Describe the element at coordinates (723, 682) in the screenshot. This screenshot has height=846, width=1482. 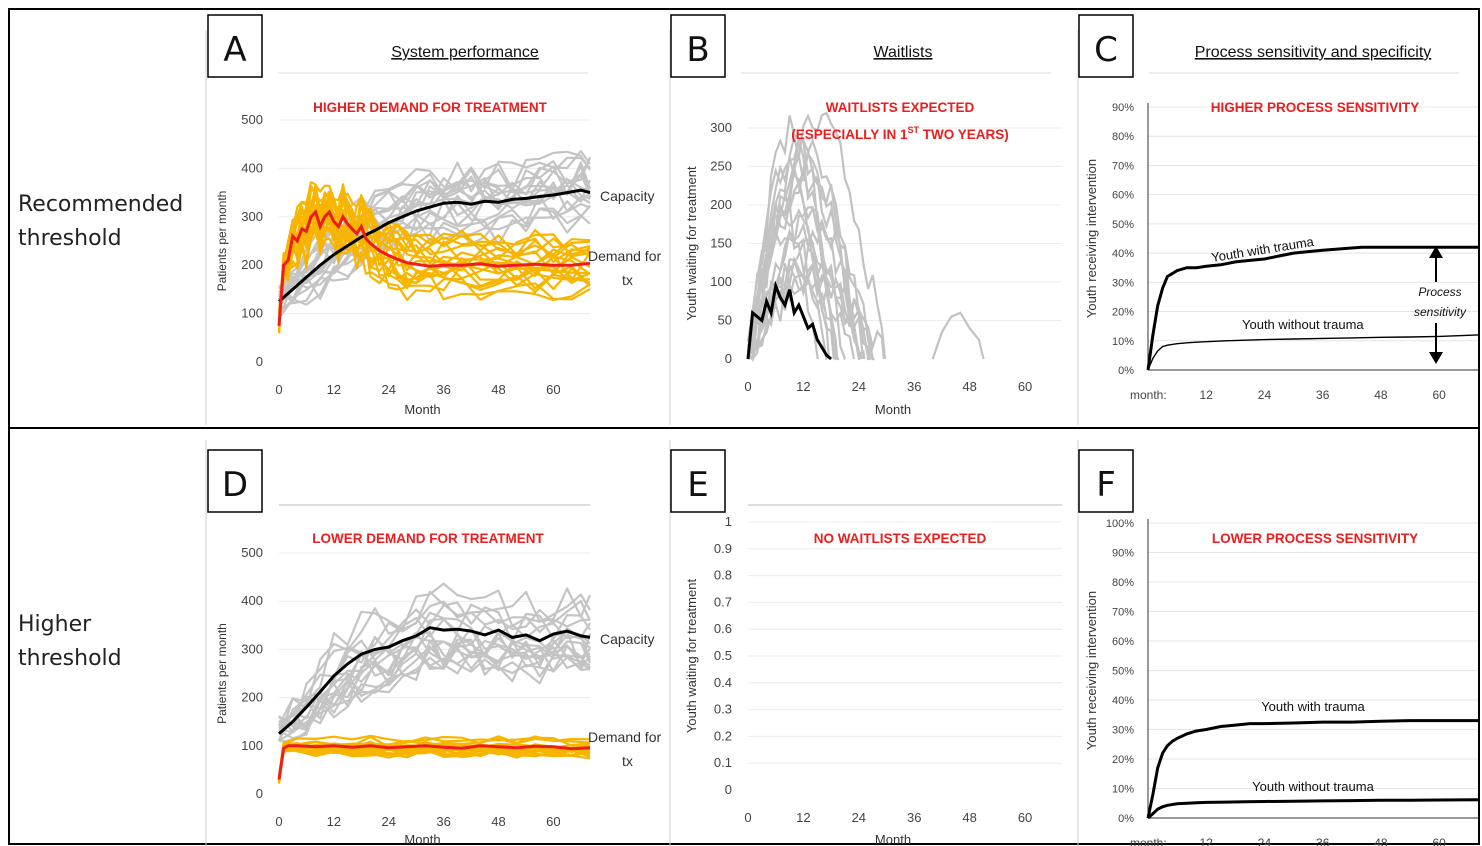
I see `y-tick-e-4: 0.4` at that location.